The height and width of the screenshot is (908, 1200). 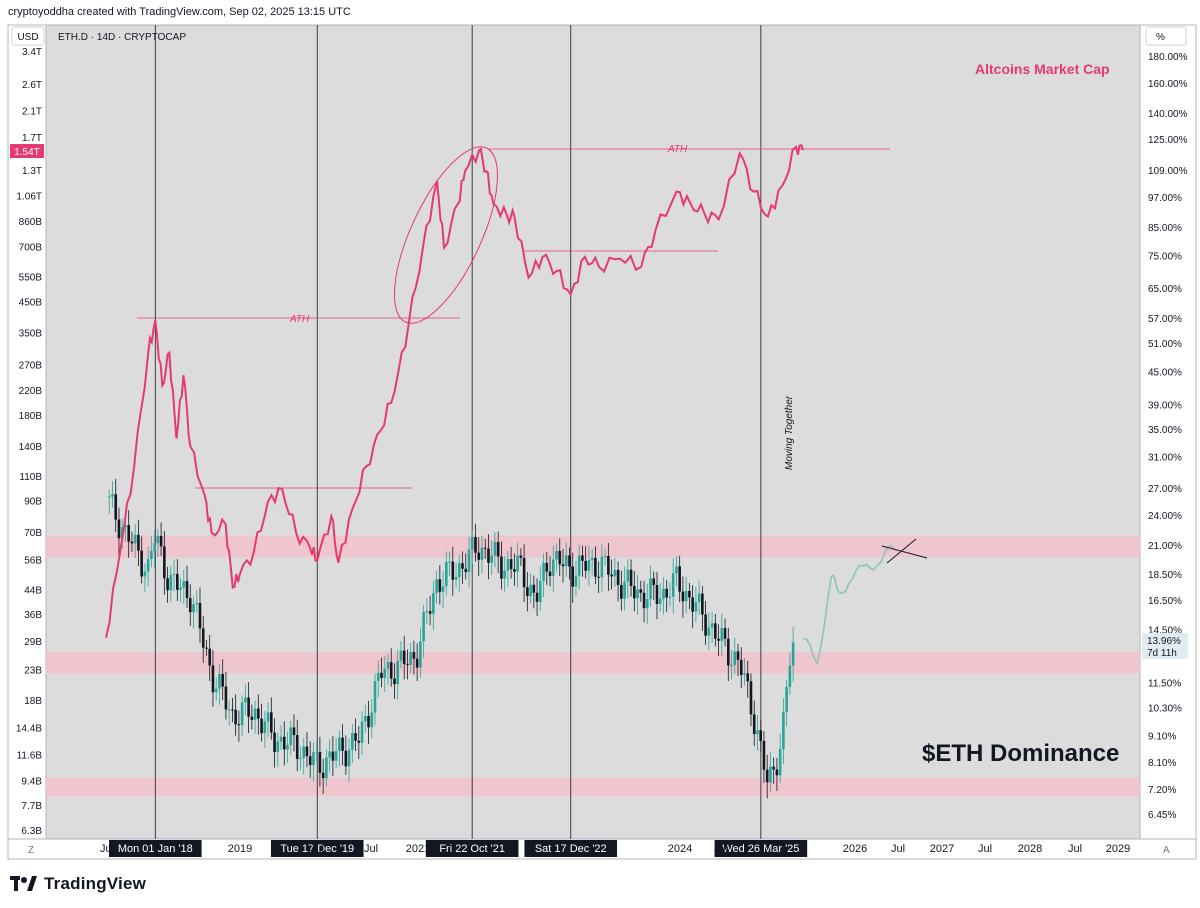 I want to click on right-tick-23: 10.30%, so click(x=1165, y=708).